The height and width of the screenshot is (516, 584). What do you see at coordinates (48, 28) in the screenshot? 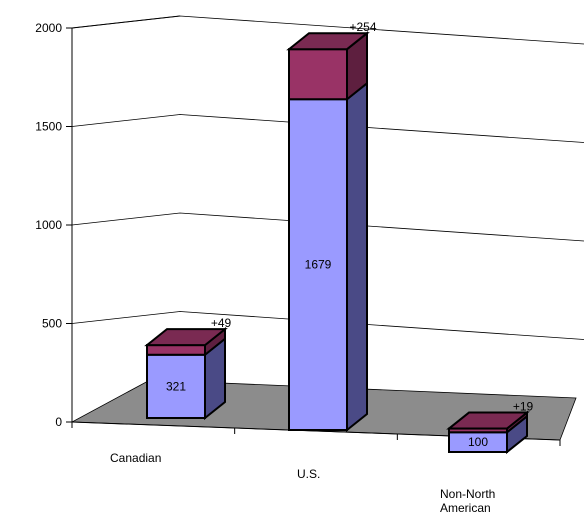
I see `y-tick-label: 2000` at bounding box center [48, 28].